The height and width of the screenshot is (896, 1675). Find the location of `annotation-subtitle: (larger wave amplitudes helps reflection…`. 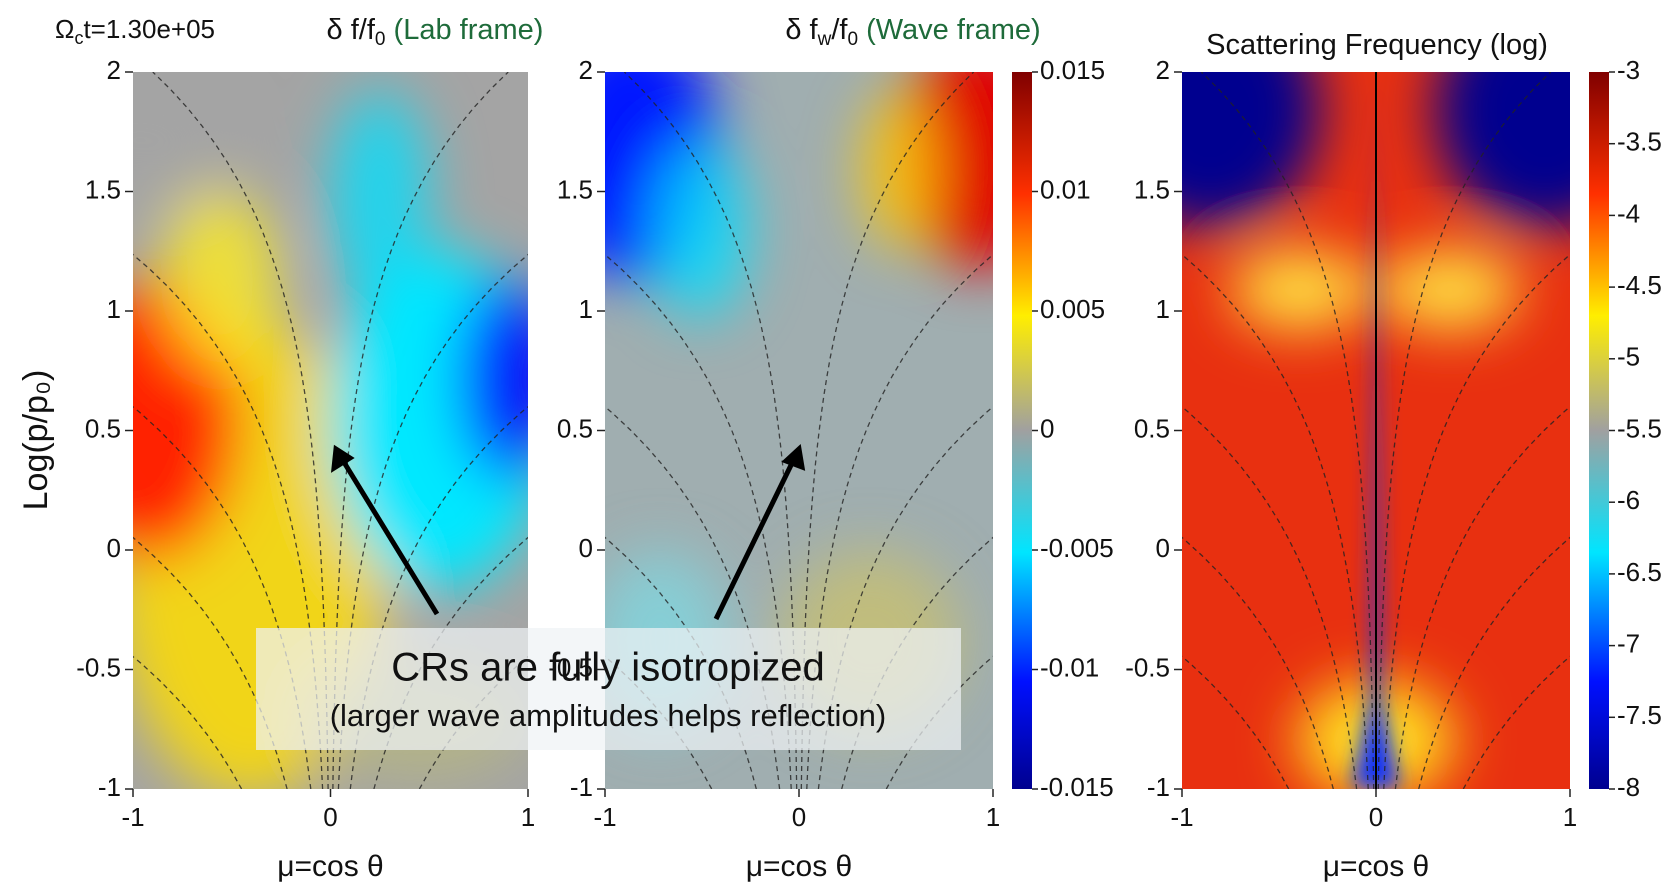

annotation-subtitle: (larger wave amplitudes helps reflection… is located at coordinates (608, 715).